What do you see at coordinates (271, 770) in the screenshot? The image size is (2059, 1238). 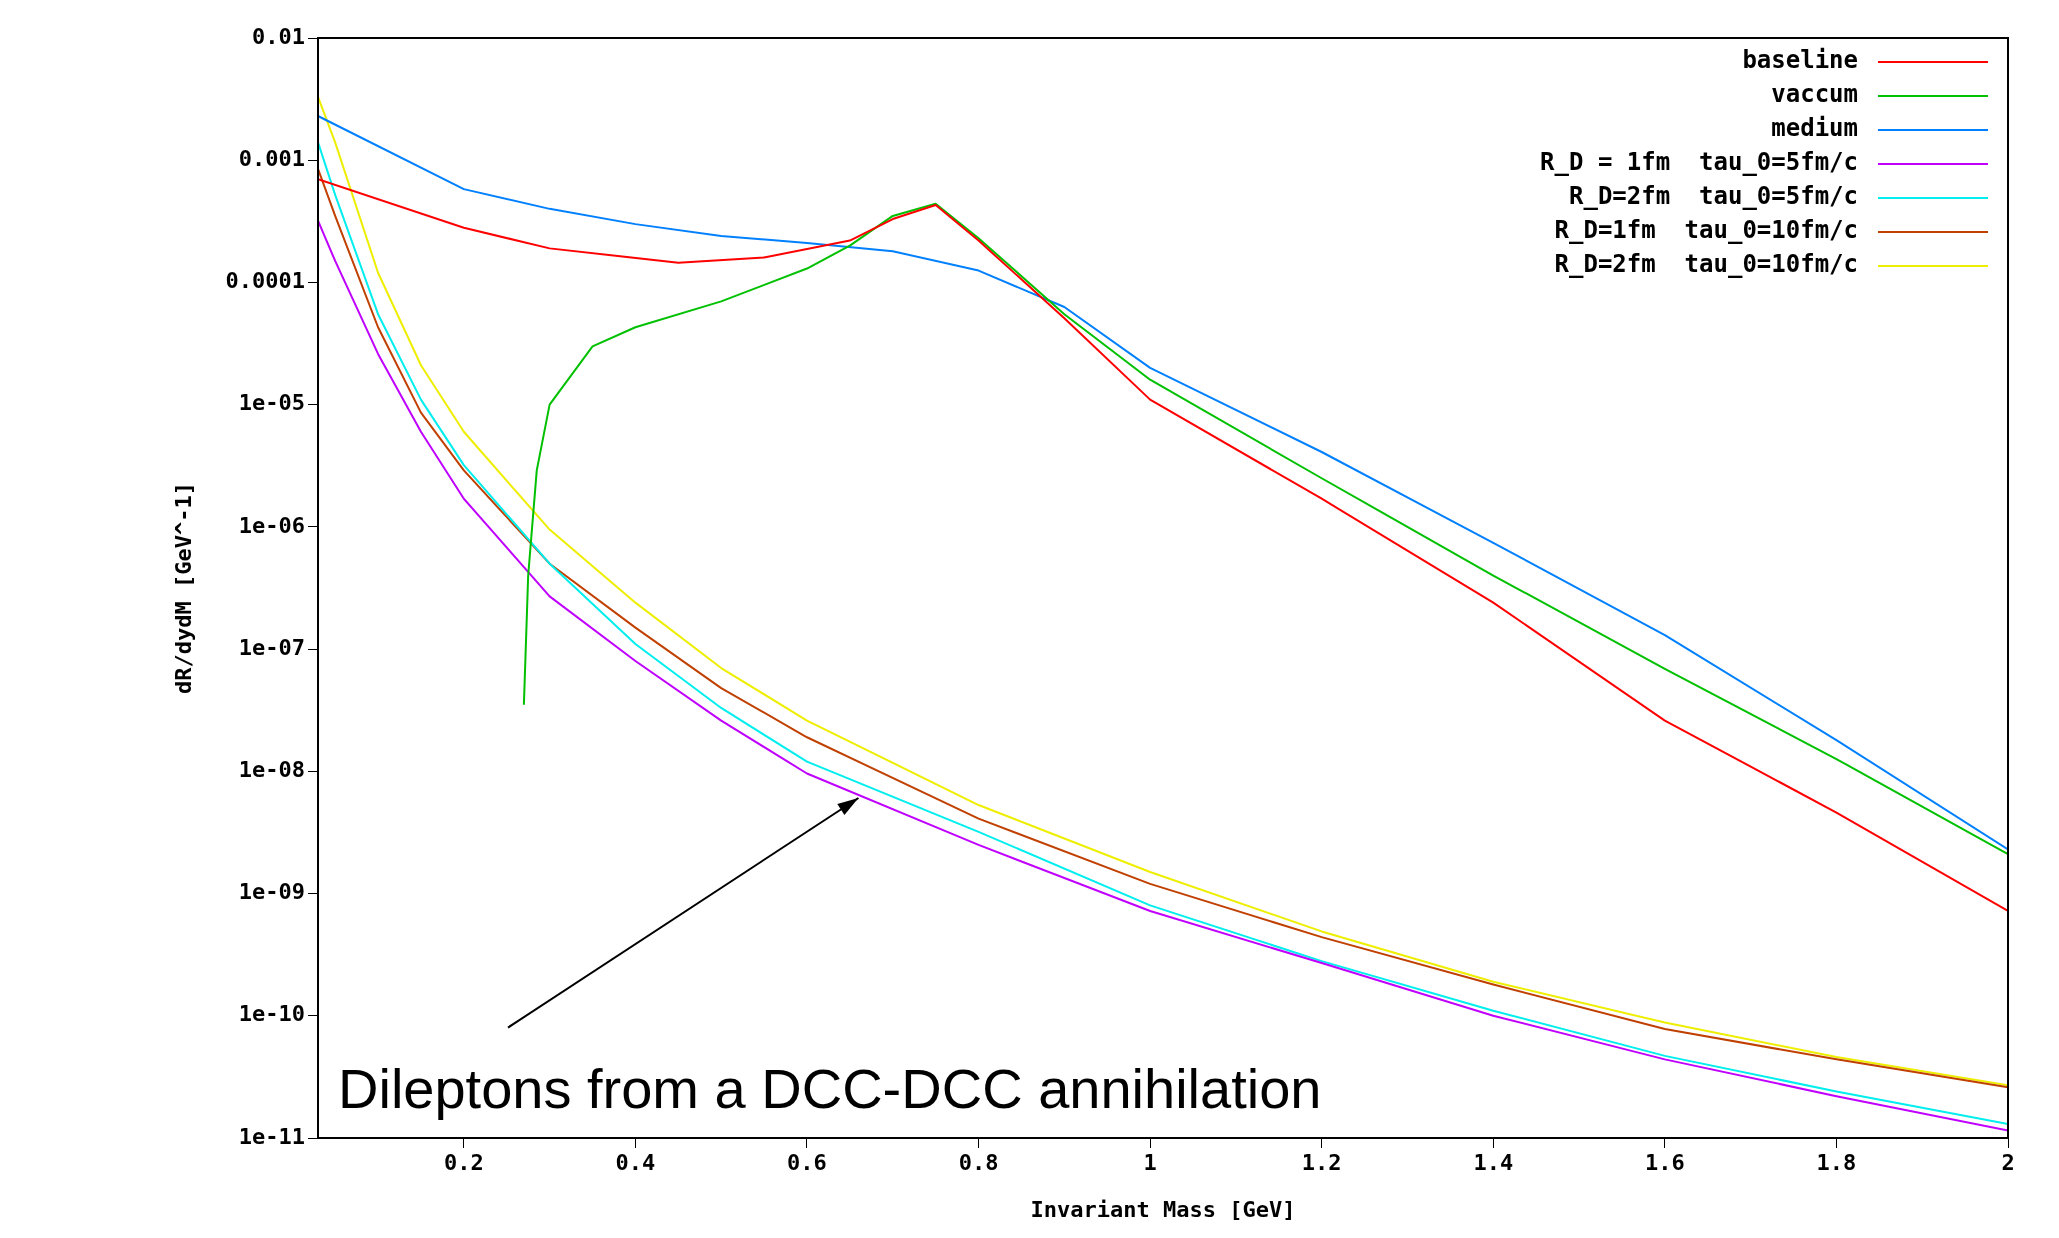 I see `y-tick-label: 1e-08` at bounding box center [271, 770].